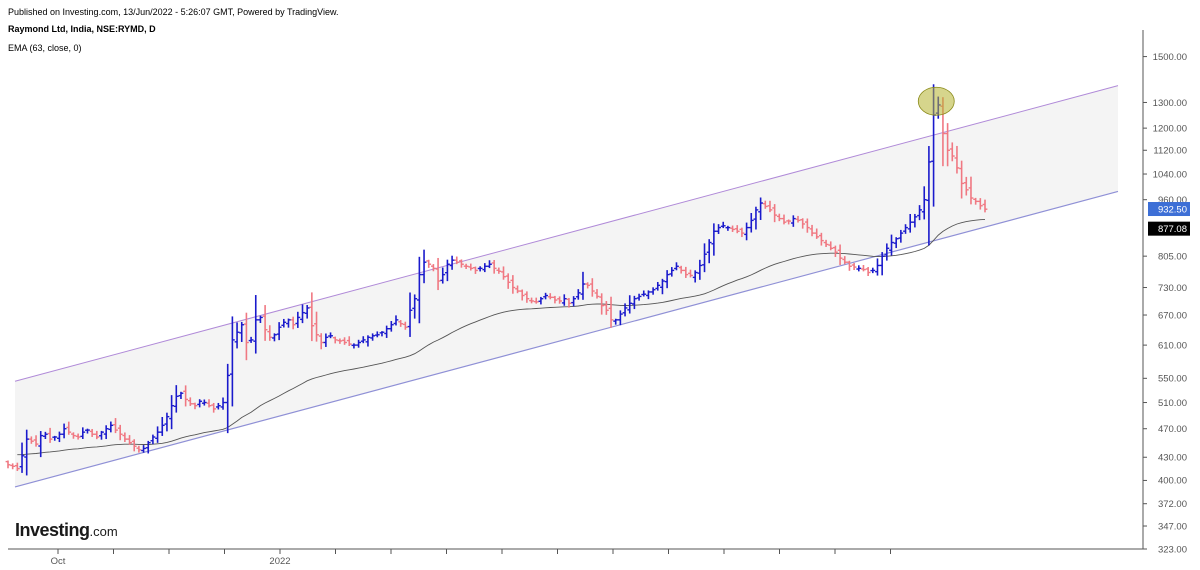 The height and width of the screenshot is (570, 1200). I want to click on price-tick-label: 805.00, so click(1172, 256).